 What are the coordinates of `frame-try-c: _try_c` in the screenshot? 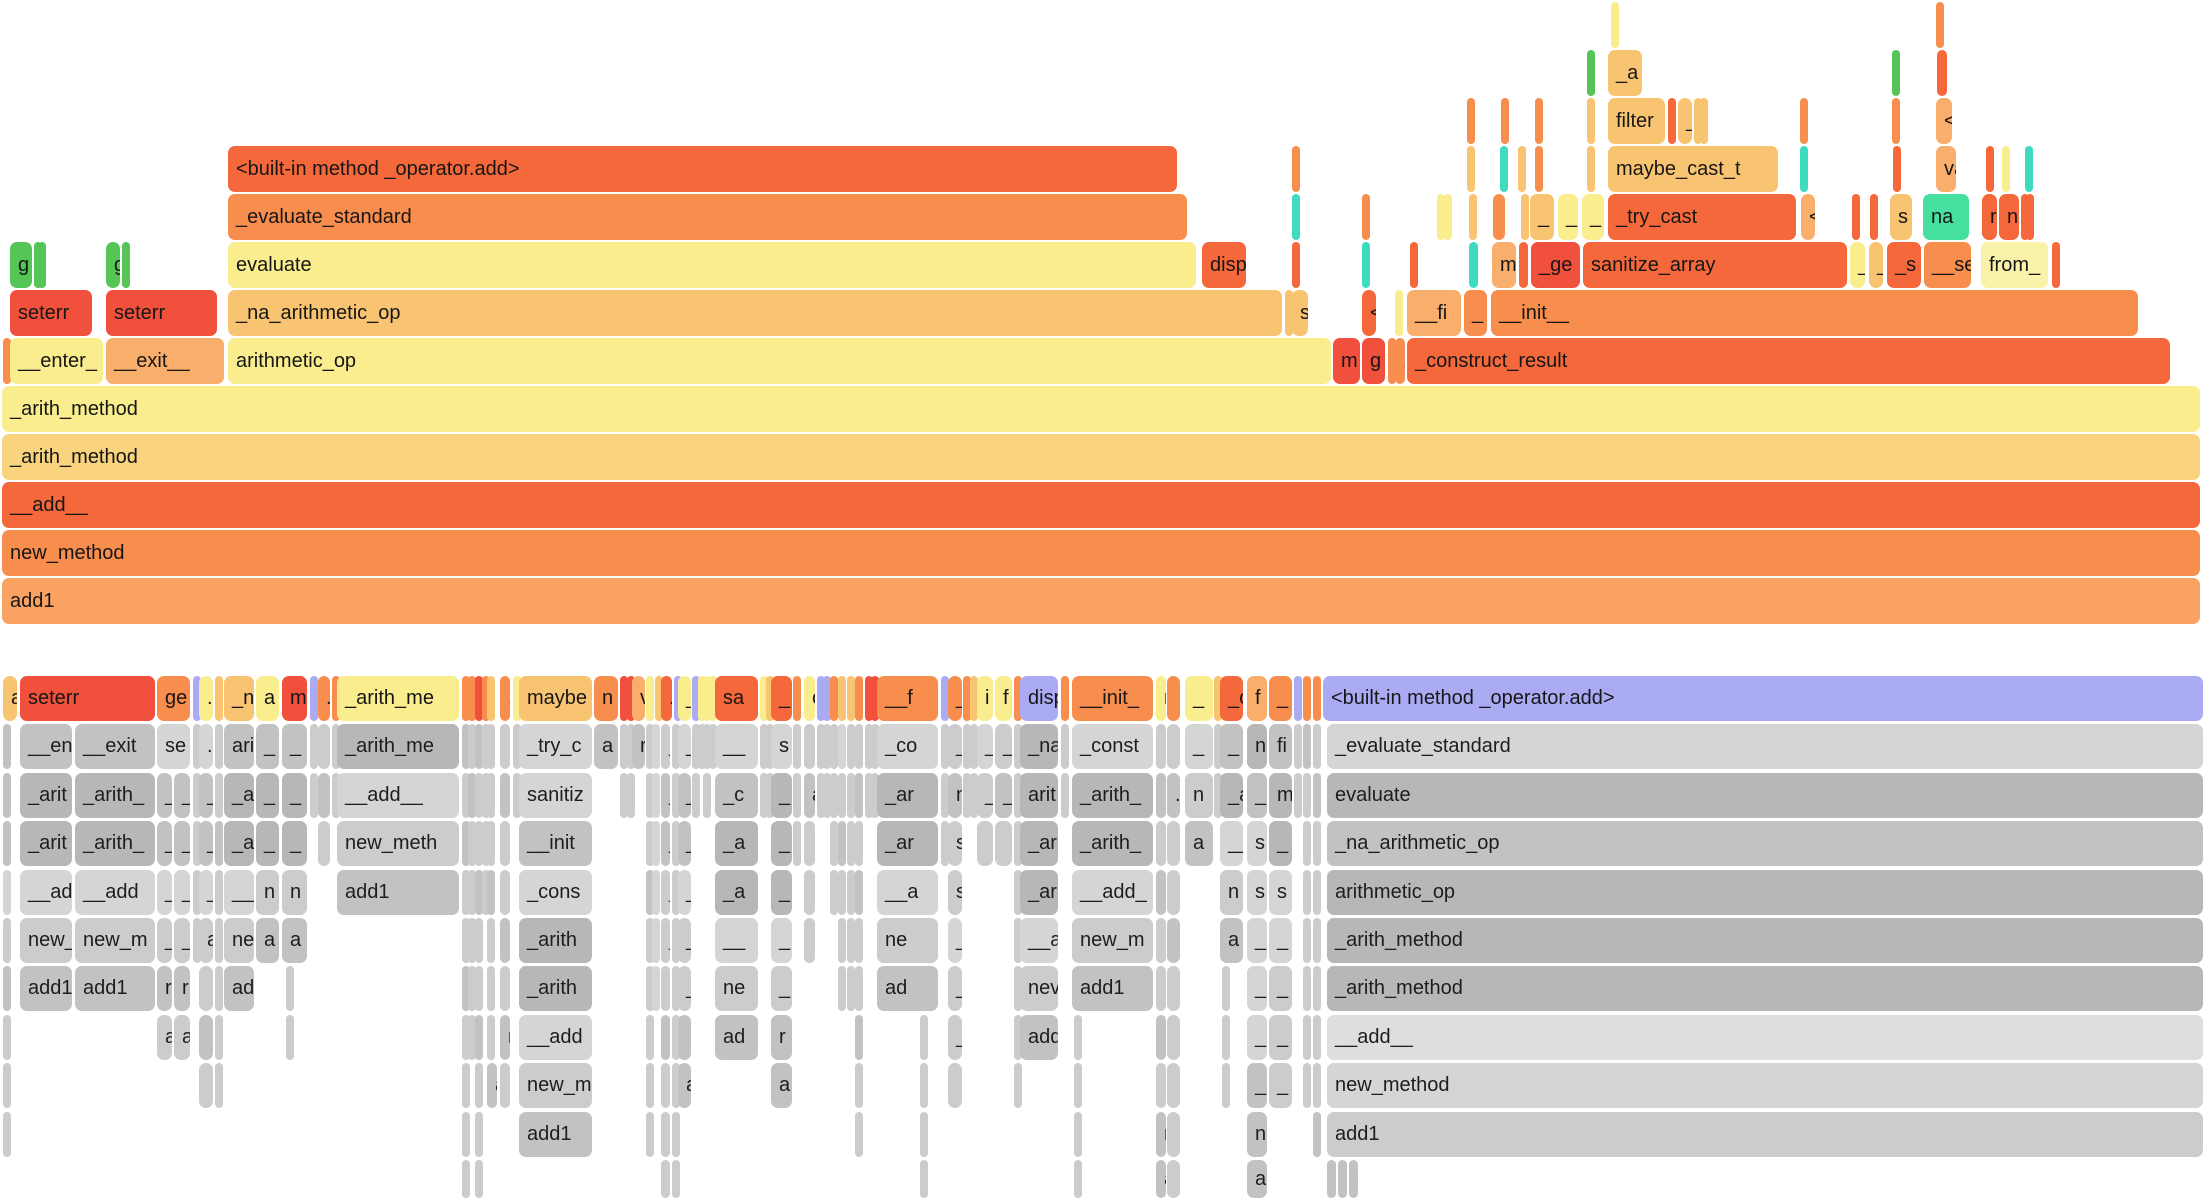 It's located at (555, 746).